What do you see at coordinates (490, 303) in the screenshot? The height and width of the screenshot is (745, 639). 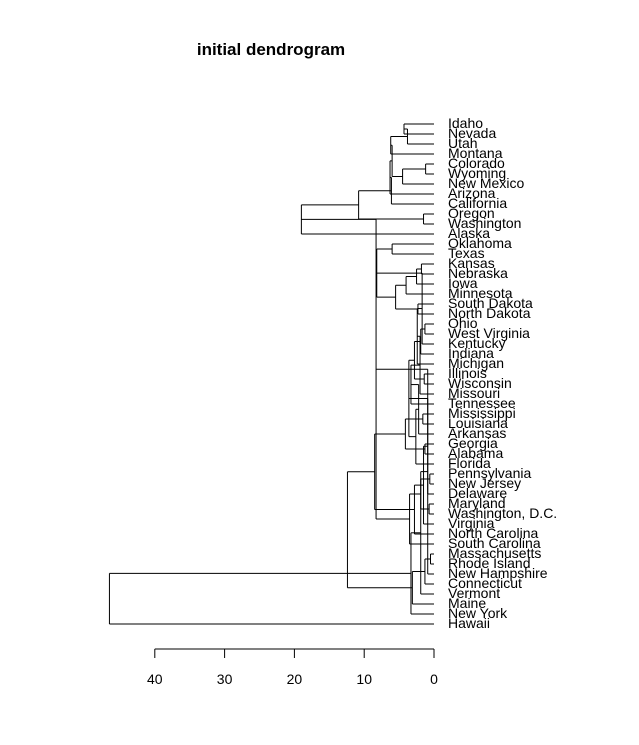 I see `leaf-label: South Dakota` at bounding box center [490, 303].